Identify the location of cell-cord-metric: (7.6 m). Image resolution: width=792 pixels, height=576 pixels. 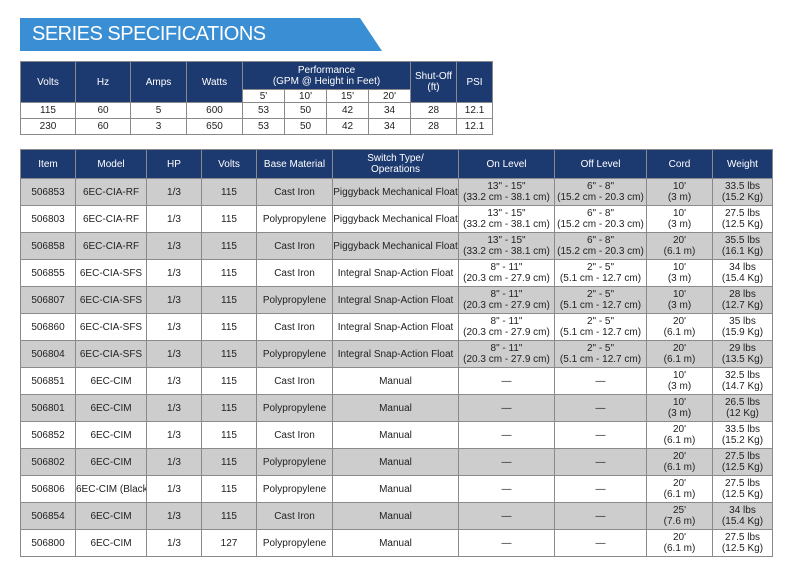
(679, 521).